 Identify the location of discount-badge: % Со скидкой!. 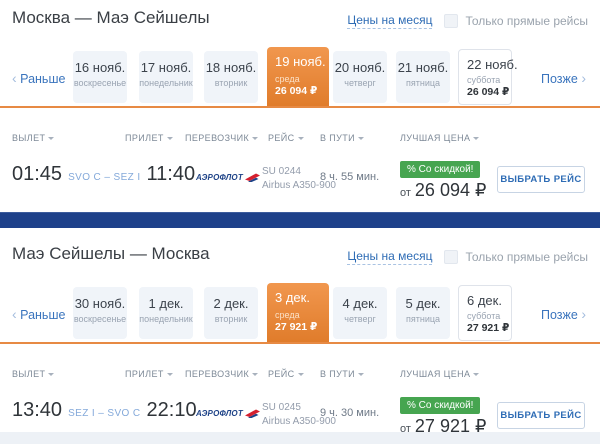
(440, 405).